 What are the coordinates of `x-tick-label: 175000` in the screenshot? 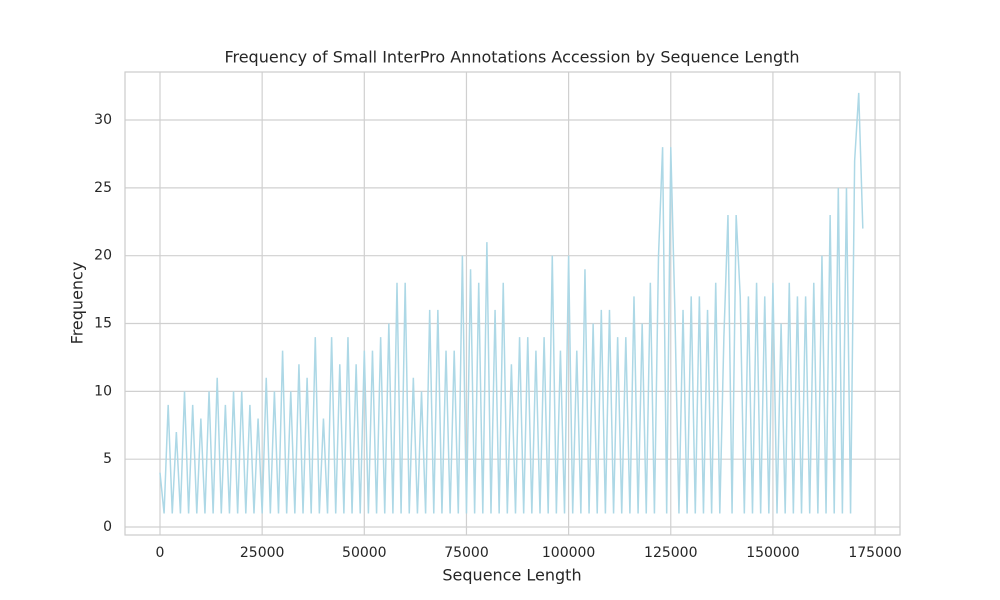 It's located at (874, 553).